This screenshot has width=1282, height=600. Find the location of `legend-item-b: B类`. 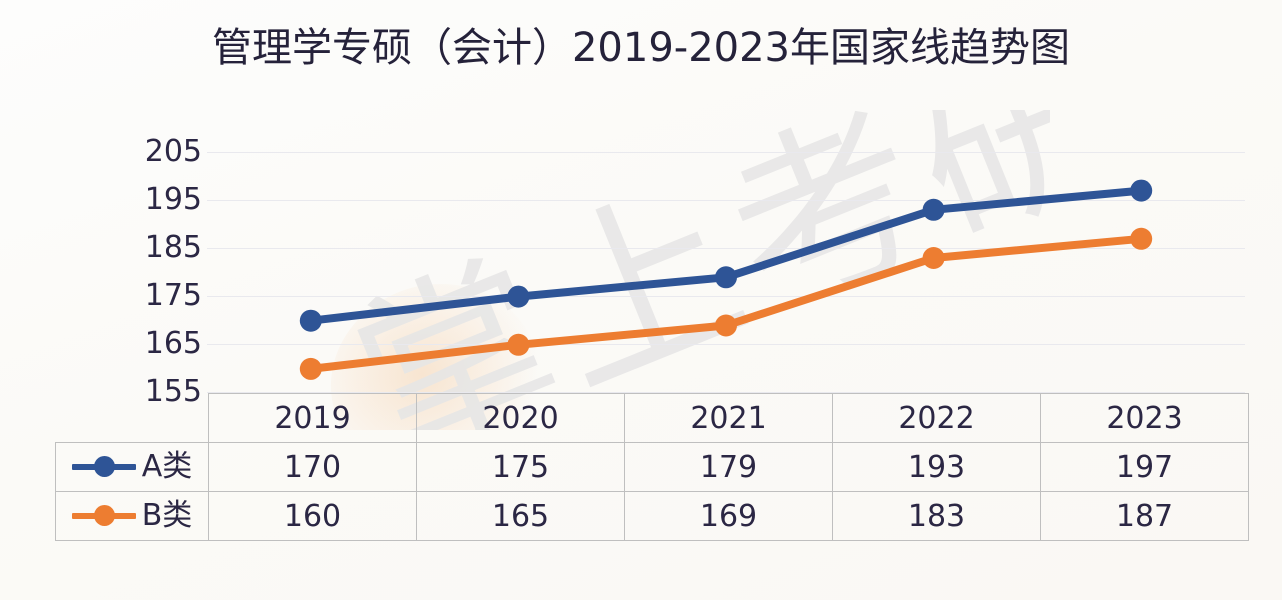

legend-item-b: B类 is located at coordinates (132, 516).